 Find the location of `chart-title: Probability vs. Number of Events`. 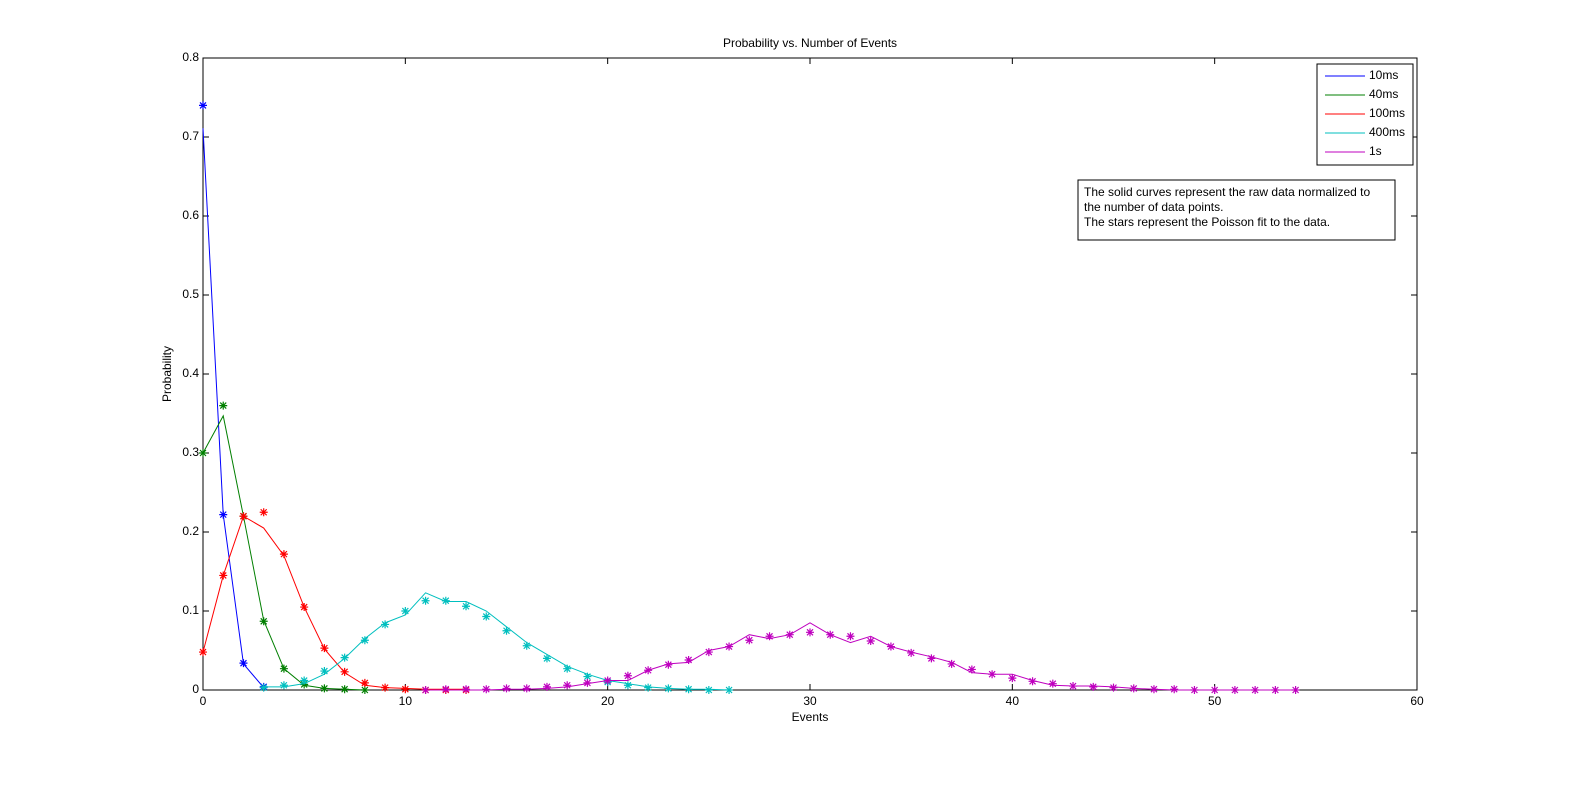

chart-title: Probability vs. Number of Events is located at coordinates (810, 43).